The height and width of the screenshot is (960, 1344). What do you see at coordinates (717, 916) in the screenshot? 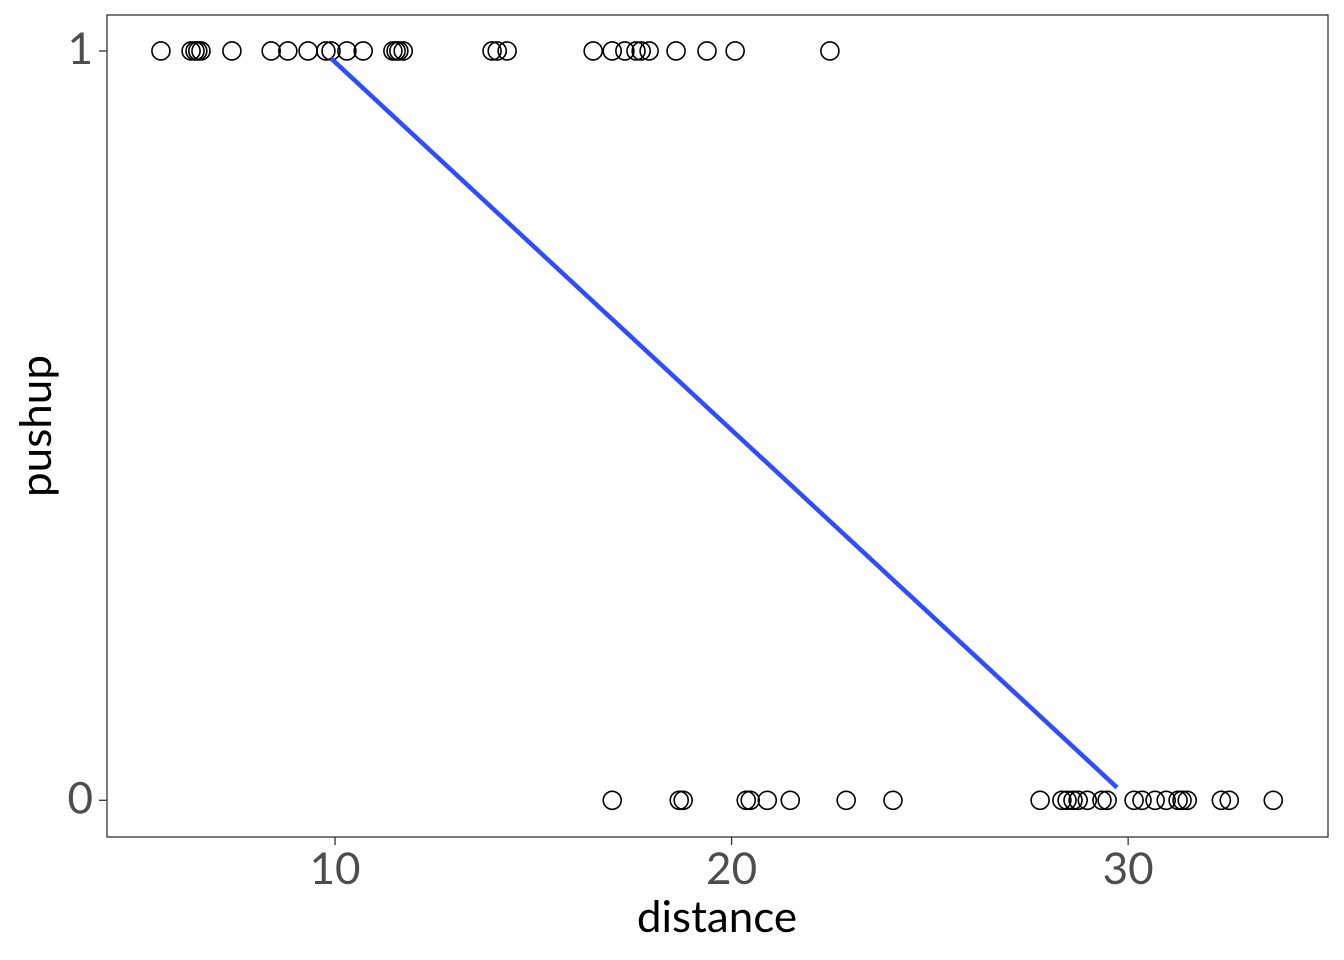
I see `x-axis-label: distance` at bounding box center [717, 916].